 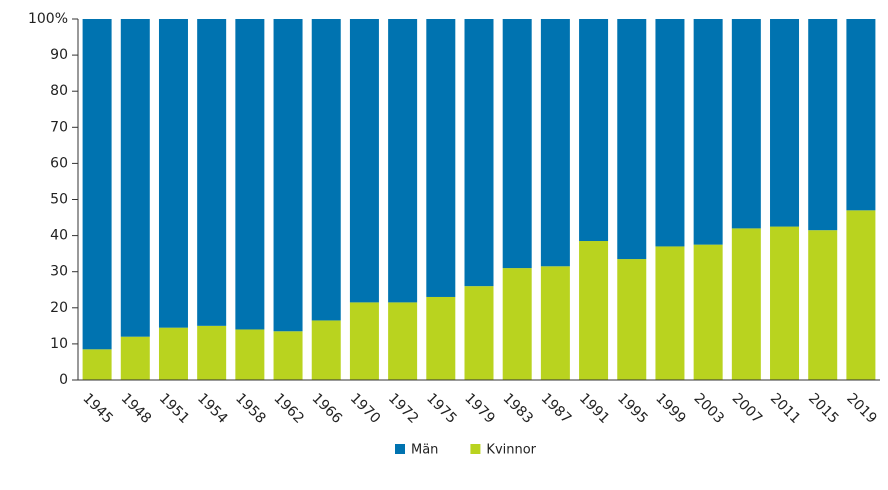 I want to click on x-tick-label: 1995, so click(x=632, y=408).